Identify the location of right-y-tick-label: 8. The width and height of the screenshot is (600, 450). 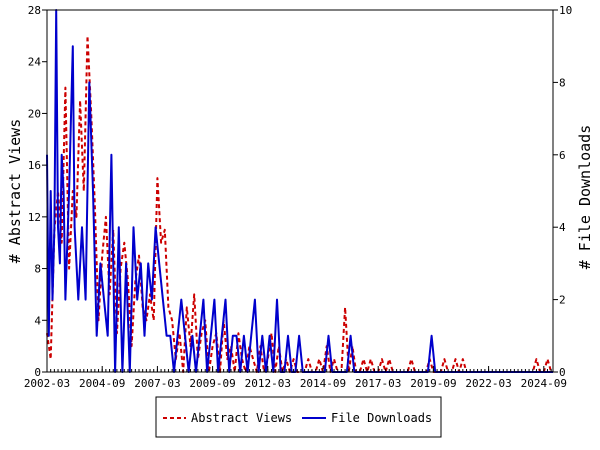
(562, 82).